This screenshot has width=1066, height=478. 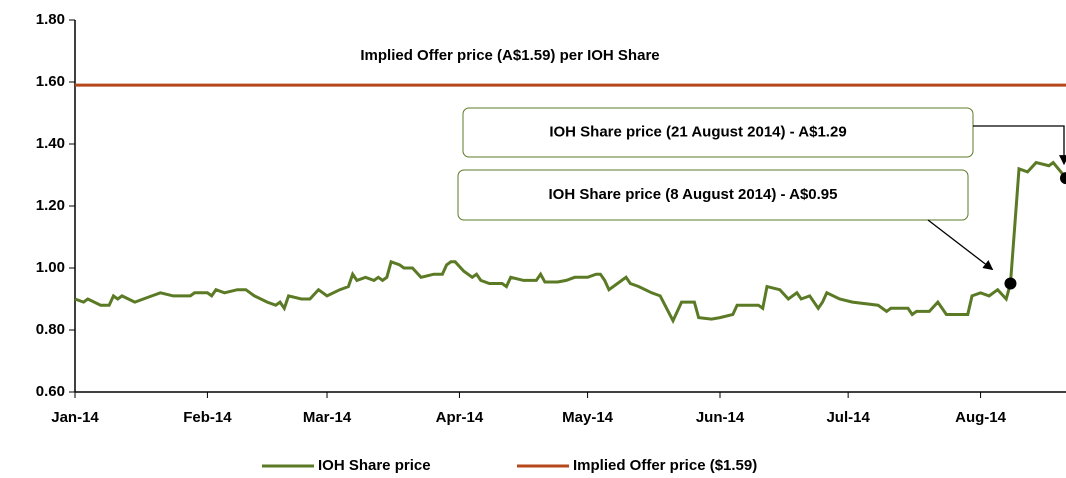 I want to click on x-tick-label: Jan-14, so click(x=75, y=417).